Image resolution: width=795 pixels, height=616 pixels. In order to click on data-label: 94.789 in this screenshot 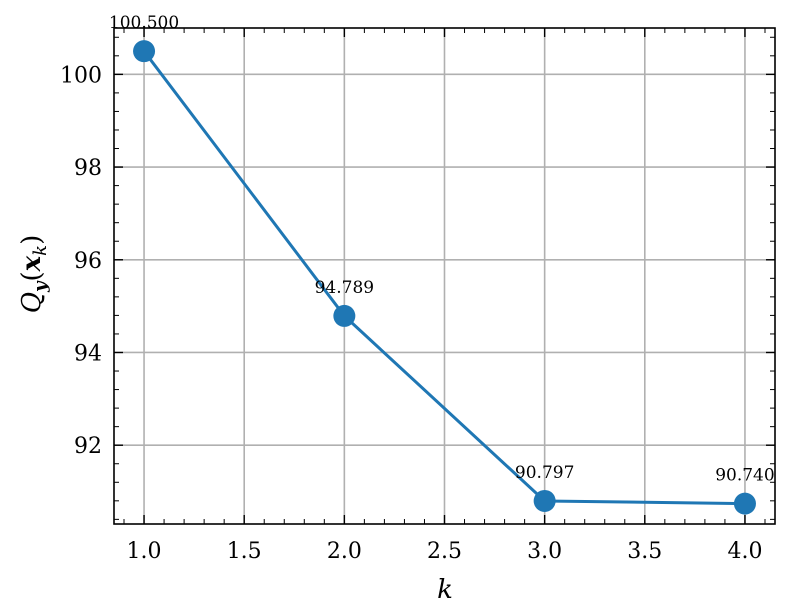, I will do `click(344, 288)`.